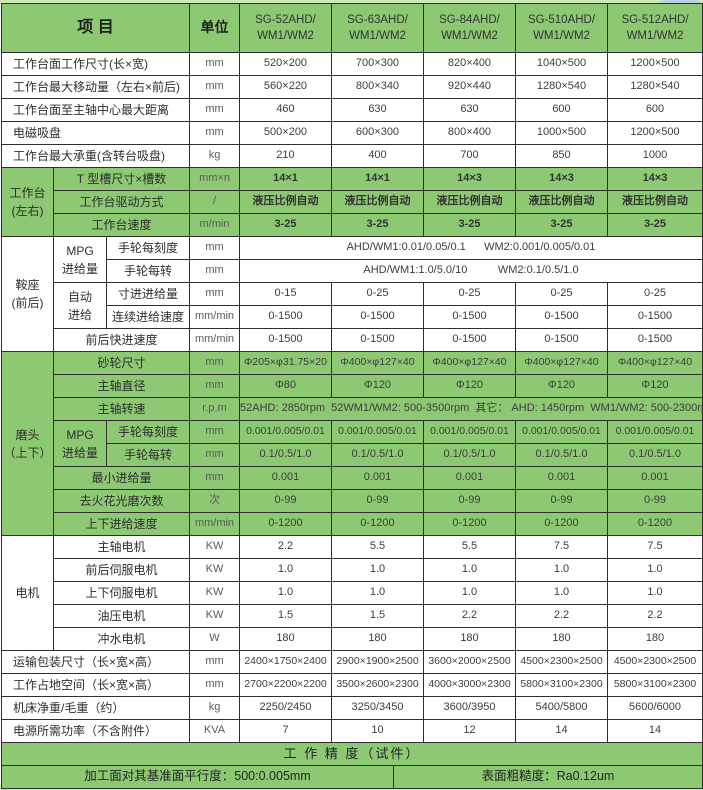 This screenshot has width=703, height=790. Describe the element at coordinates (27, 593) in the screenshot. I see `group-label-line1: 电机` at that location.